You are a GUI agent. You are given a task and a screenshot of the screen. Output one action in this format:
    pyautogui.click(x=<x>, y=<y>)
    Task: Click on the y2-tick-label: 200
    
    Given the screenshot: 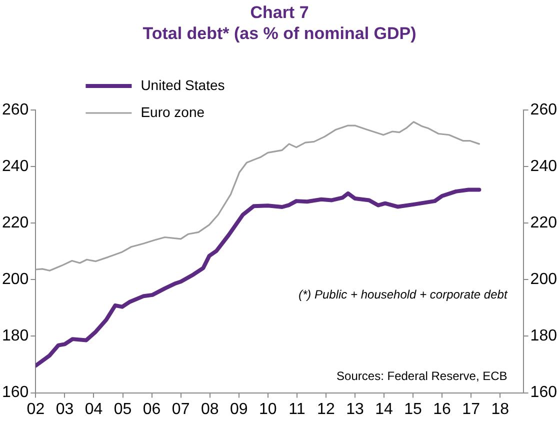 What is the action you would take?
    pyautogui.click(x=544, y=279)
    